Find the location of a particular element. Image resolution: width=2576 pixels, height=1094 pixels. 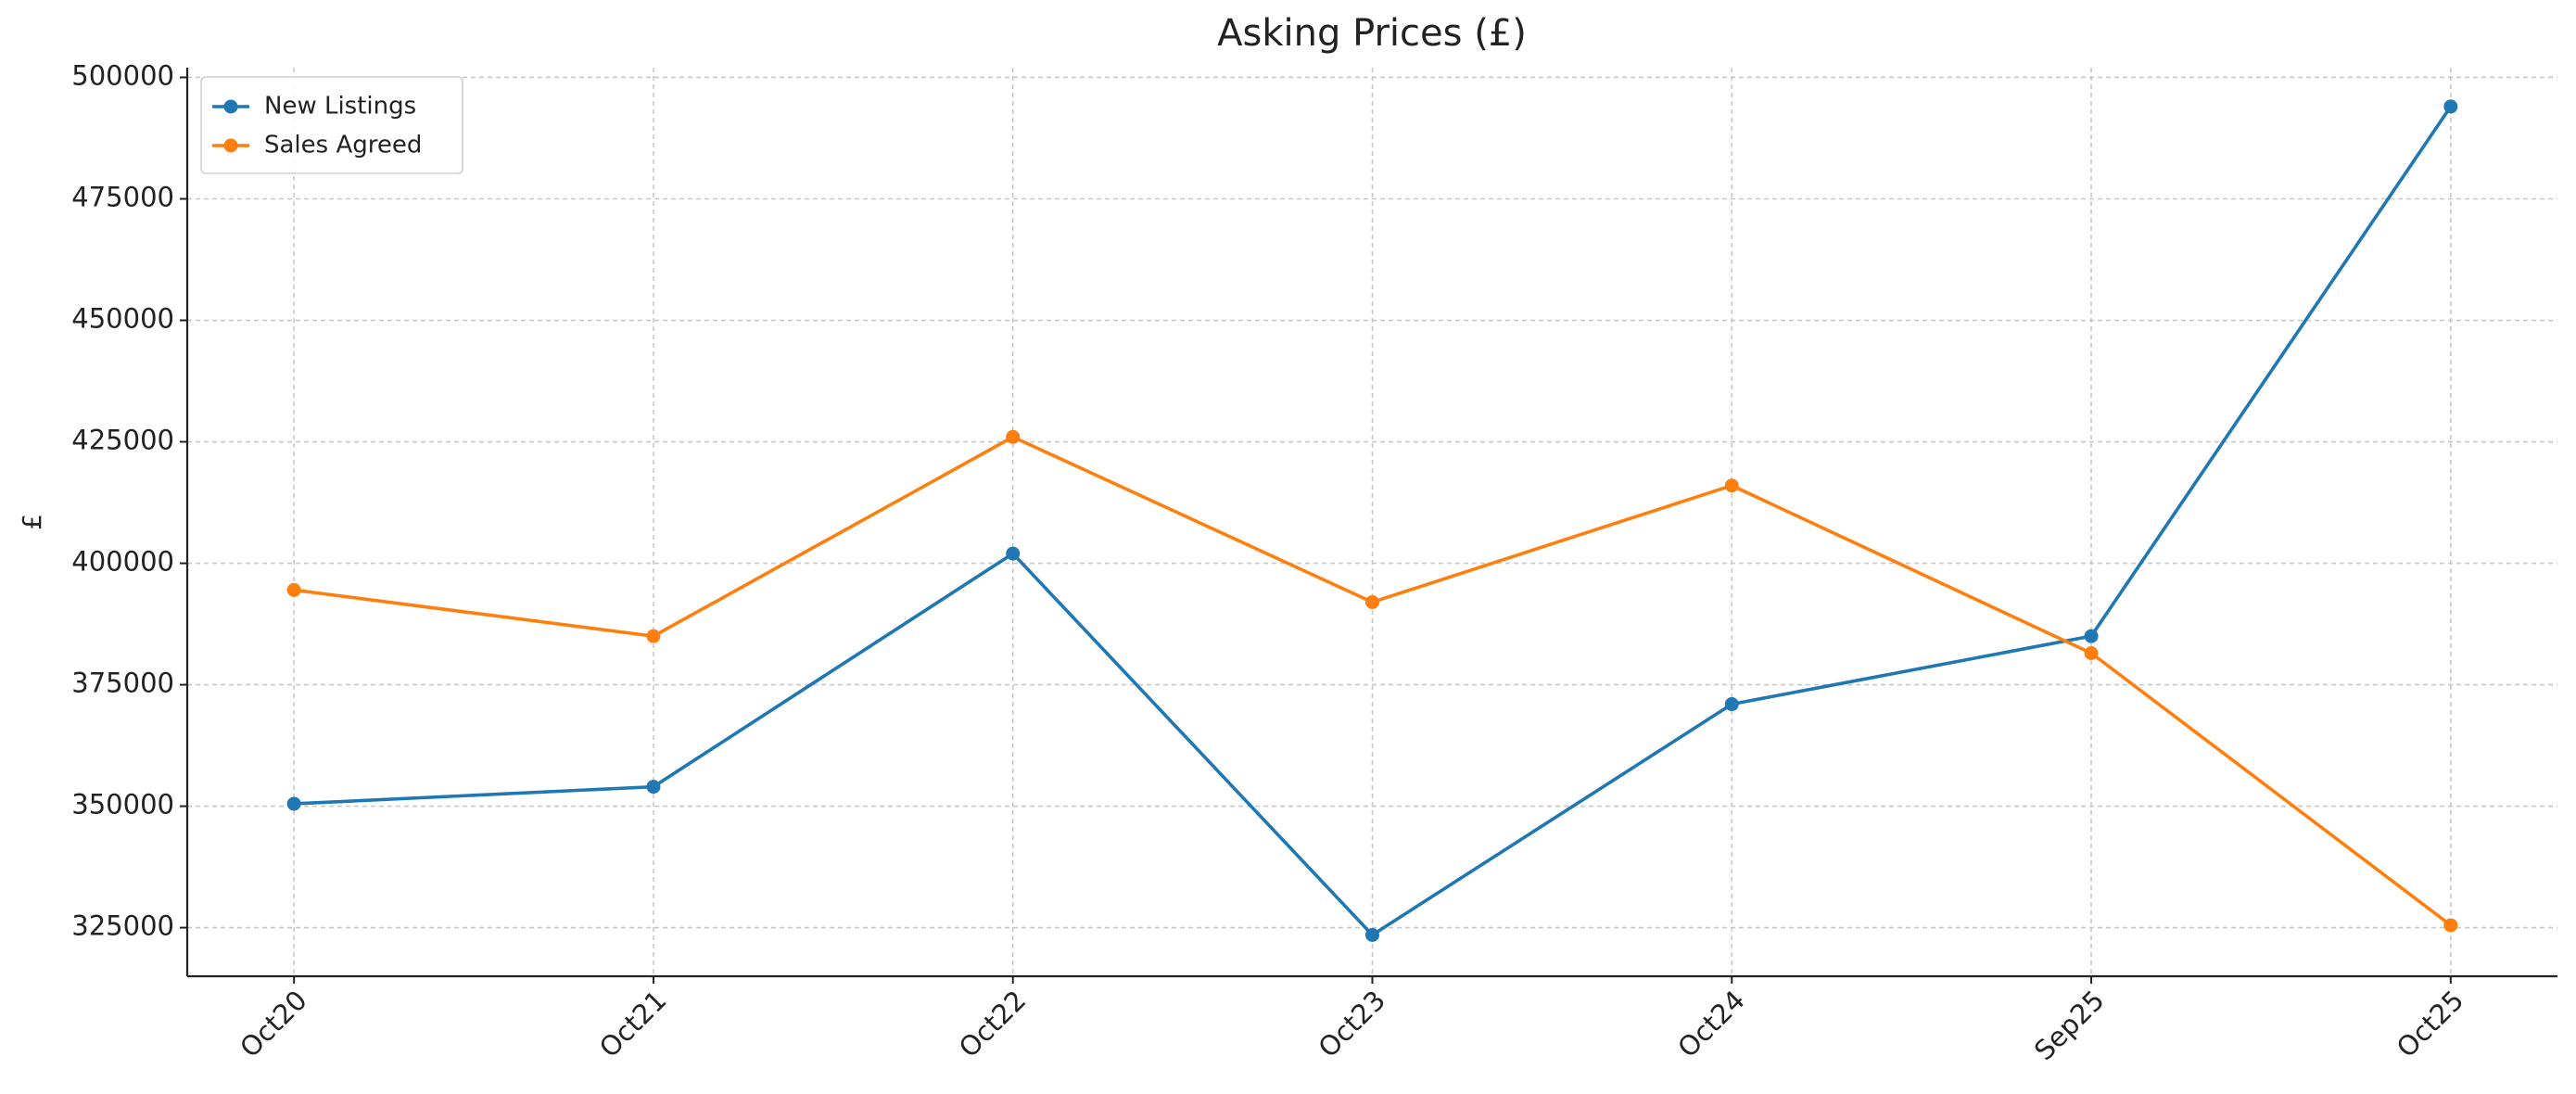

y-tick-label: 475000 is located at coordinates (123, 196).